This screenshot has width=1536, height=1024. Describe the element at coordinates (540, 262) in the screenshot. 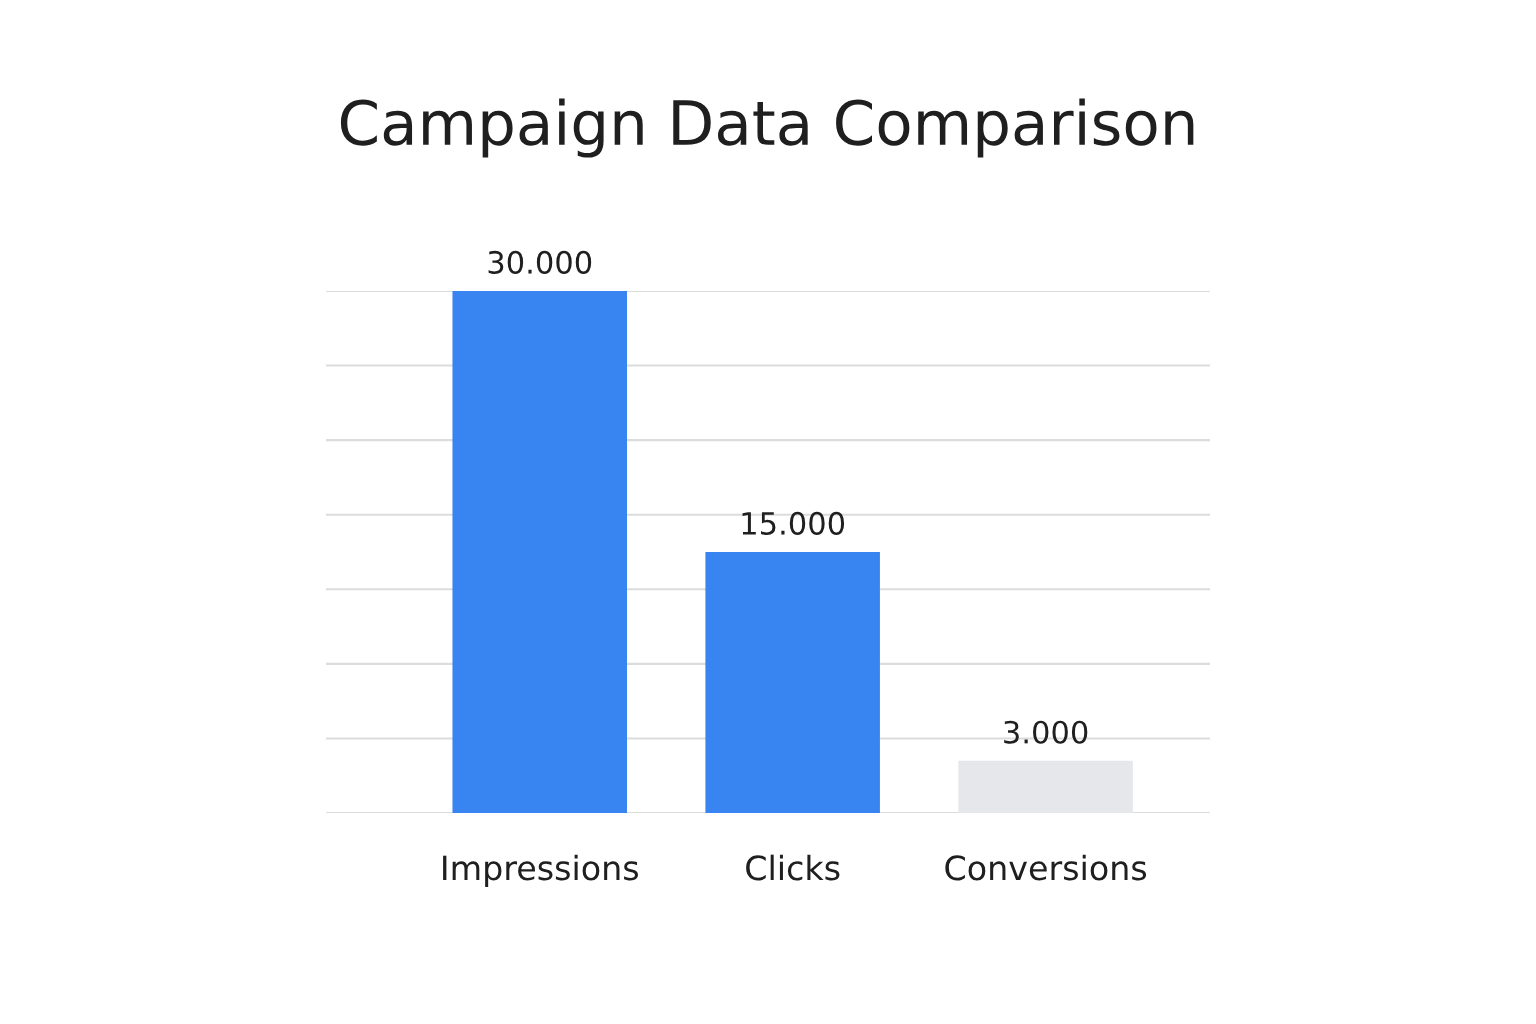

I see `data-label: 30.000` at that location.